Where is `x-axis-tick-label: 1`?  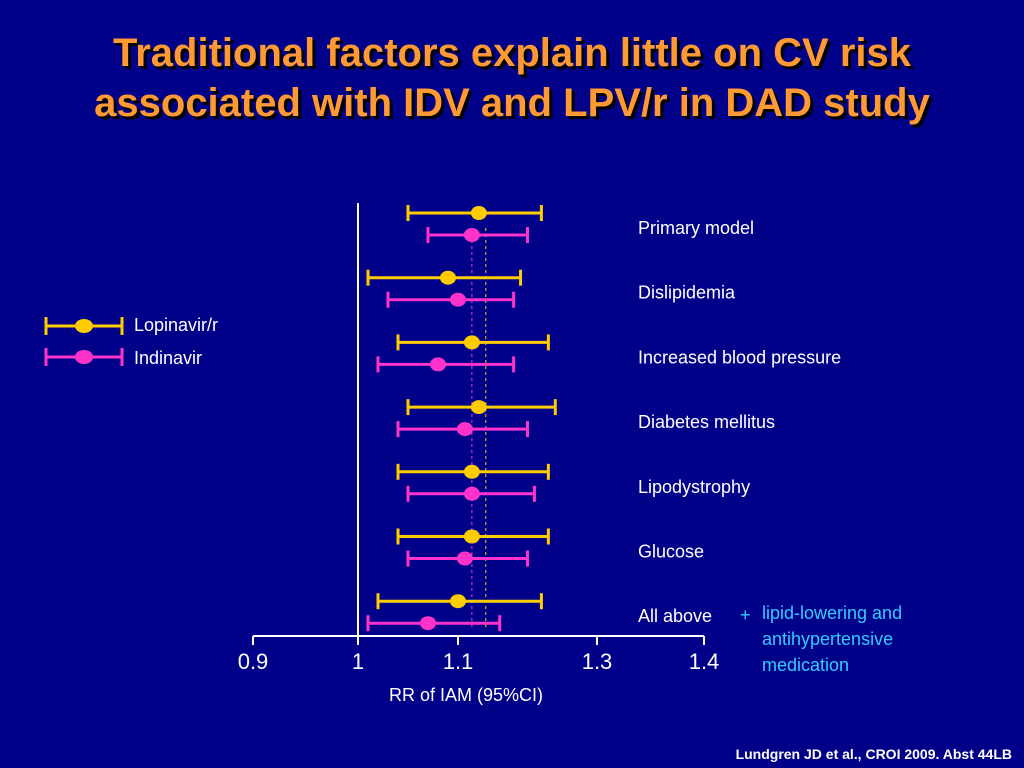
x-axis-tick-label: 1 is located at coordinates (358, 661).